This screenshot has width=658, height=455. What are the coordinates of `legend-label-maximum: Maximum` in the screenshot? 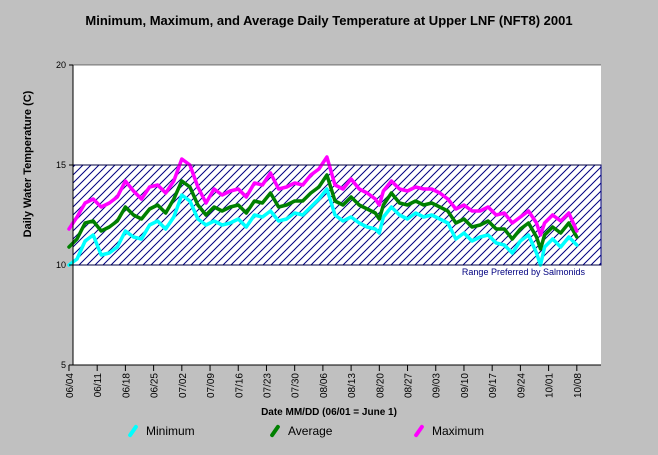 It's located at (458, 431).